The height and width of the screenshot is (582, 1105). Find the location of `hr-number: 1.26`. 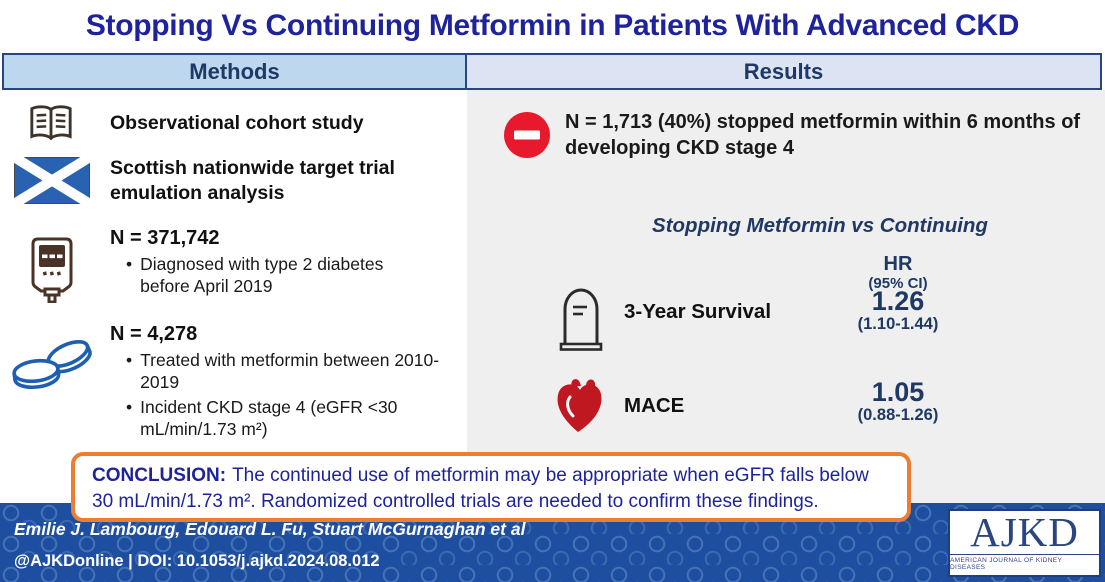

hr-number: 1.26 is located at coordinates (898, 301).